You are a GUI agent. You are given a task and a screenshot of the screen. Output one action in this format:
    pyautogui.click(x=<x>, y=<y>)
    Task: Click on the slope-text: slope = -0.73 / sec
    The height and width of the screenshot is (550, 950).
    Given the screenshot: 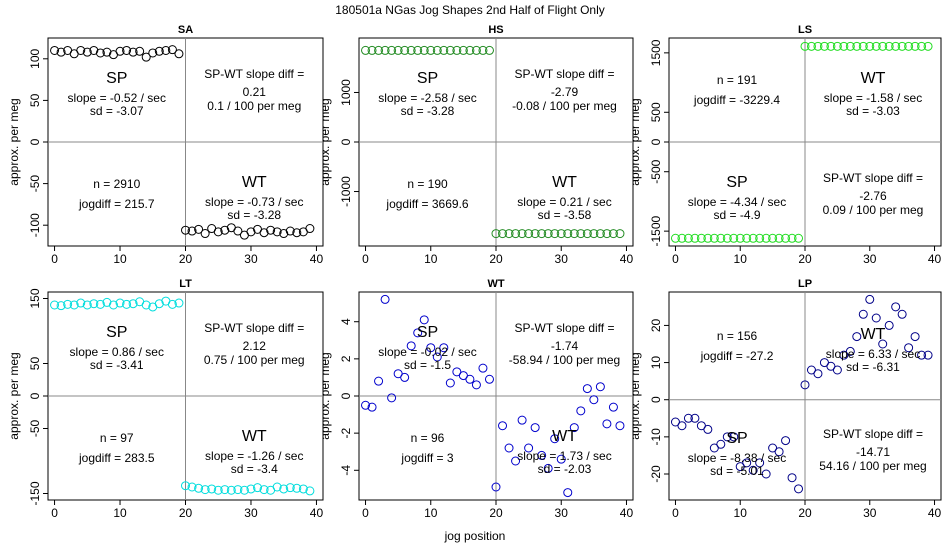 What is the action you would take?
    pyautogui.click(x=254, y=202)
    